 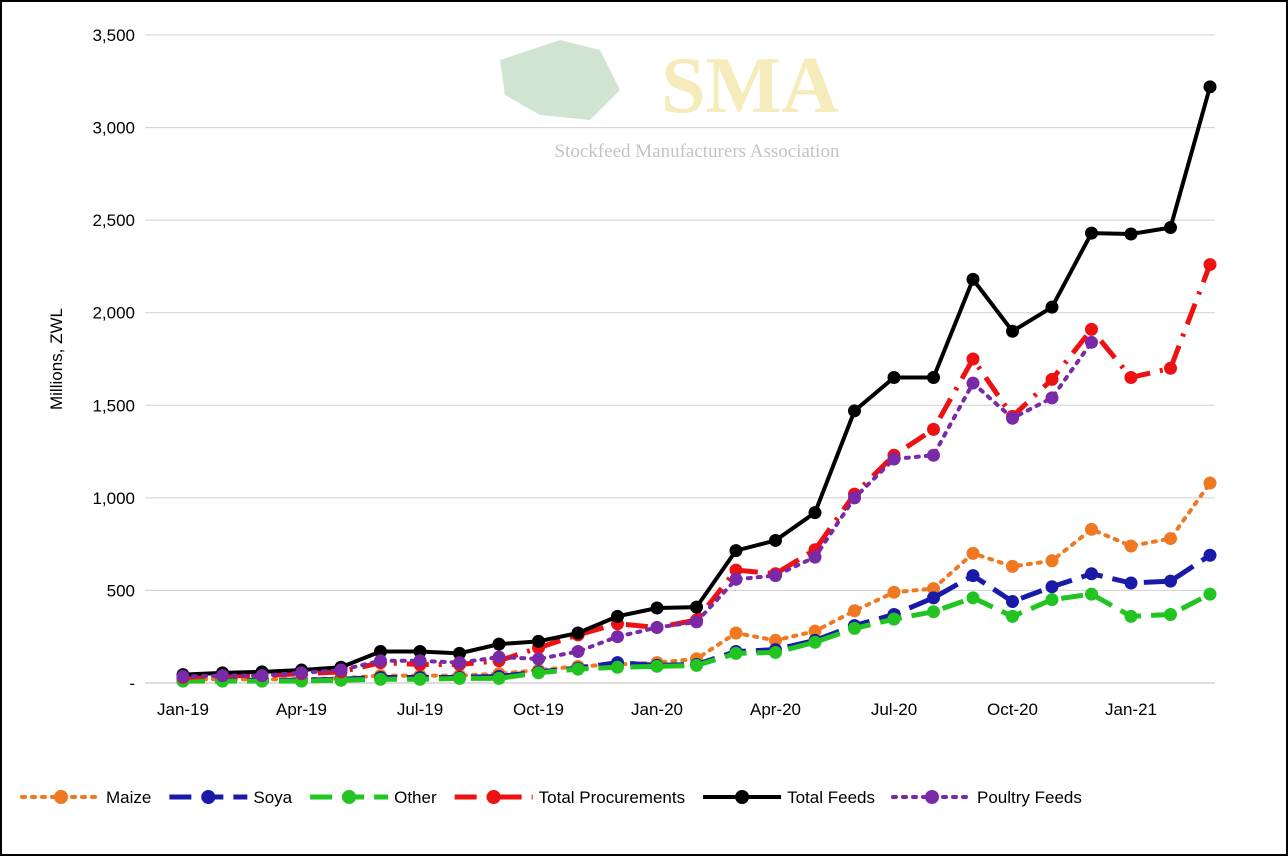 I want to click on x-tick-label: Apr-19, so click(x=301, y=709).